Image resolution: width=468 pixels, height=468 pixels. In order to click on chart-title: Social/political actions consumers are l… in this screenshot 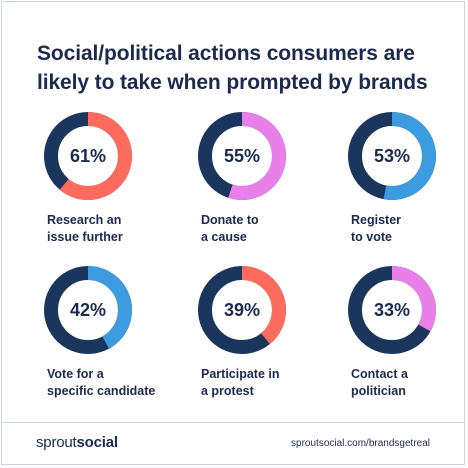, I will do `click(247, 68)`.